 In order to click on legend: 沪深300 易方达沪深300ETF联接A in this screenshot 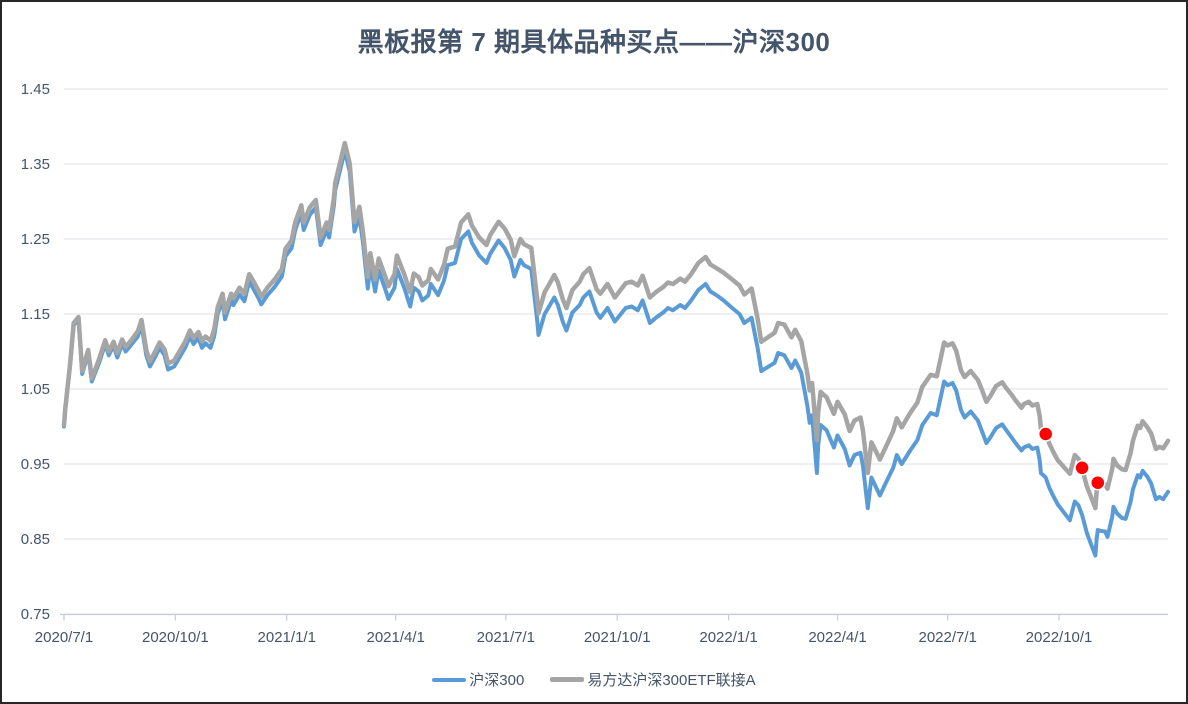, I will do `click(594, 679)`.